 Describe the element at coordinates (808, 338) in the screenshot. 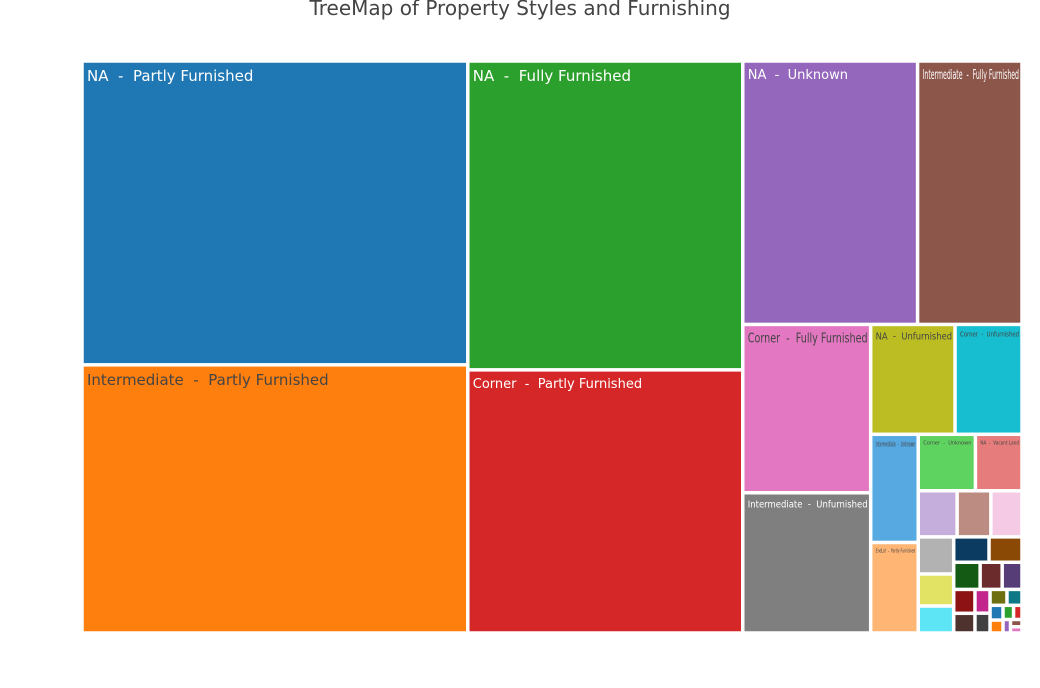

I see `treemap-tile-label: Corner - Fully Furnished` at that location.